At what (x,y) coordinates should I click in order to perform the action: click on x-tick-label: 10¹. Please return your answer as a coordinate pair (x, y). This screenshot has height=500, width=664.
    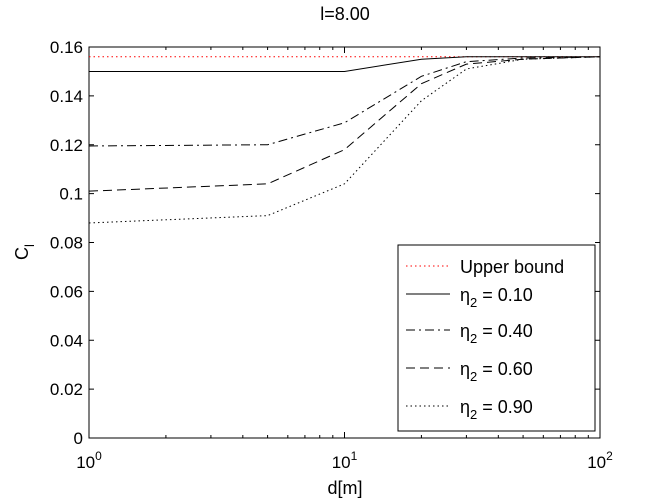
    Looking at the image, I should click on (345, 460).